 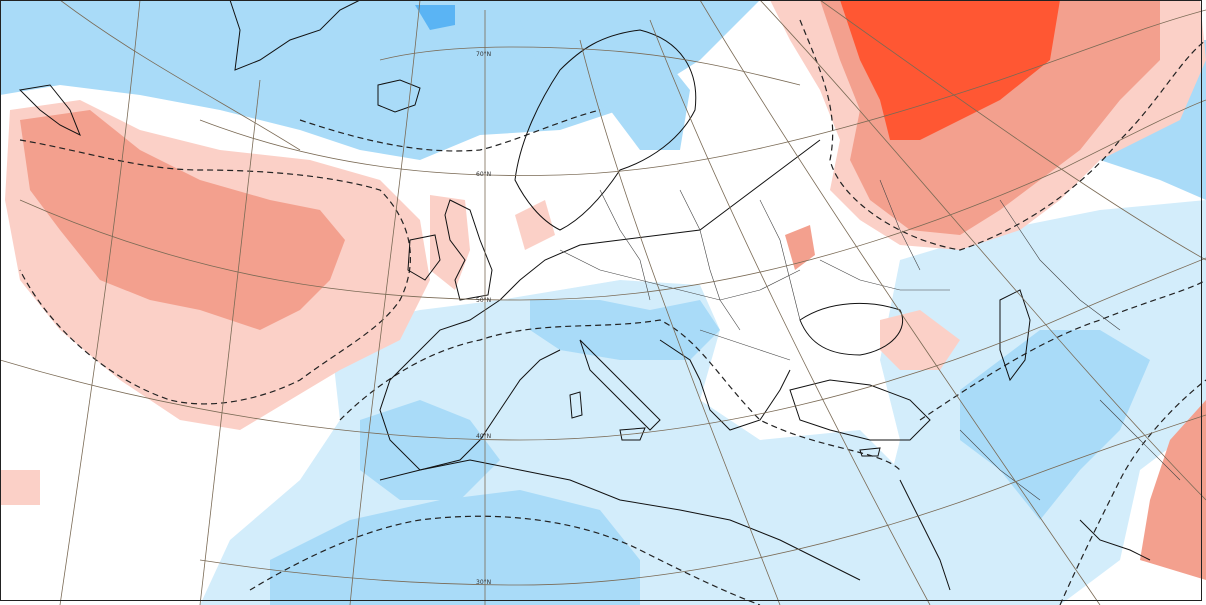 What do you see at coordinates (632, 434) in the screenshot?
I see `coast-sicily` at bounding box center [632, 434].